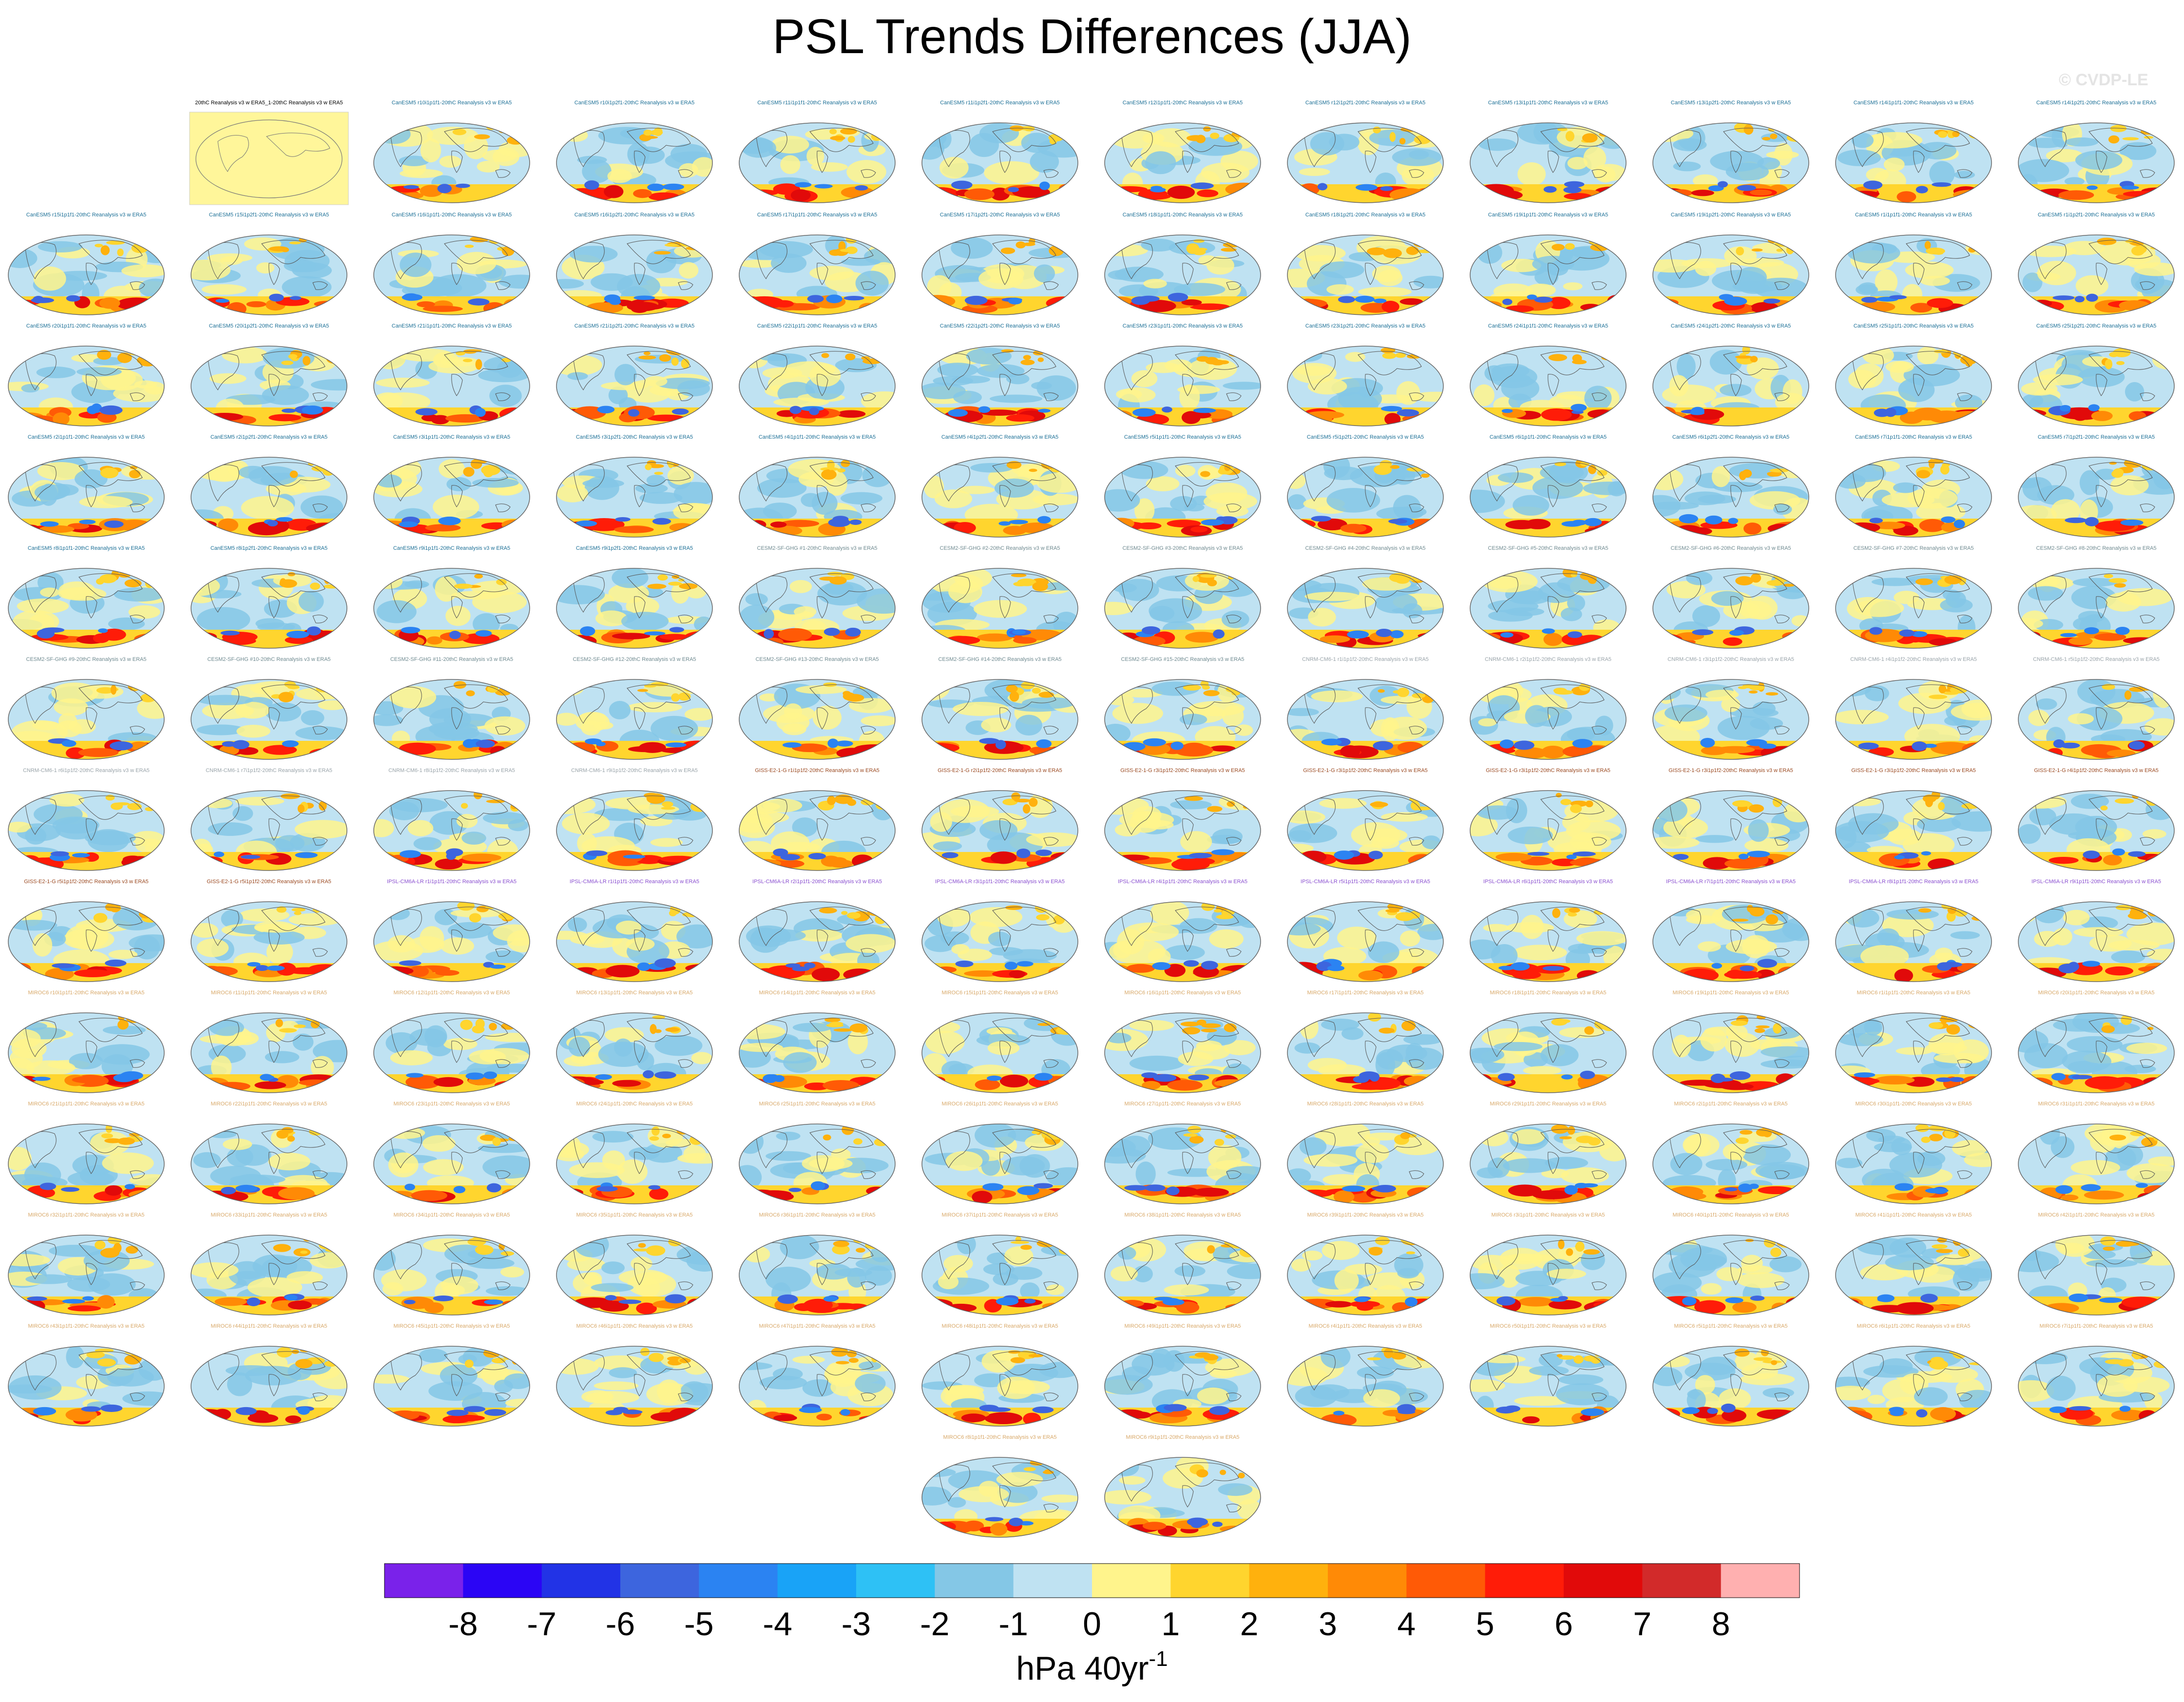 This screenshot has height=1702, width=2184. Describe the element at coordinates (698, 1624) in the screenshot. I see `colorbar-tick-label: -5` at that location.